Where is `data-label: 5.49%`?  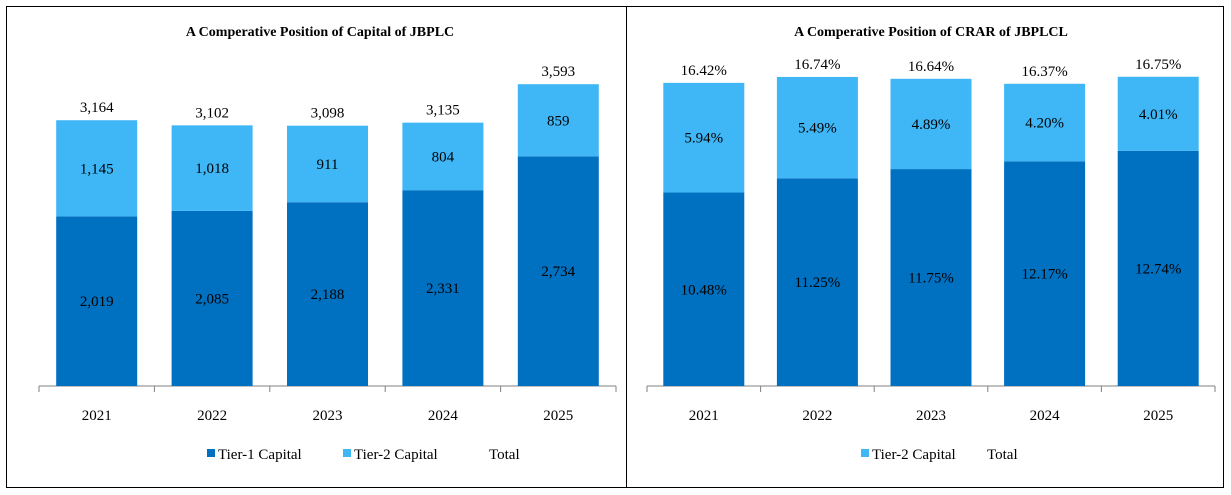 data-label: 5.49% is located at coordinates (817, 129).